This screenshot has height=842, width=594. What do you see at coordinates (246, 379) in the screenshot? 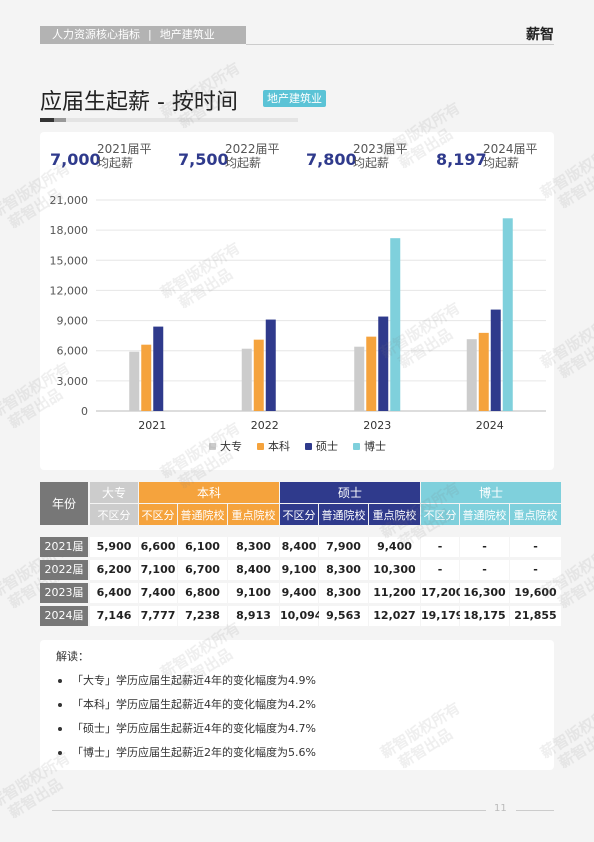
I see `bar-大专-2022` at bounding box center [246, 379].